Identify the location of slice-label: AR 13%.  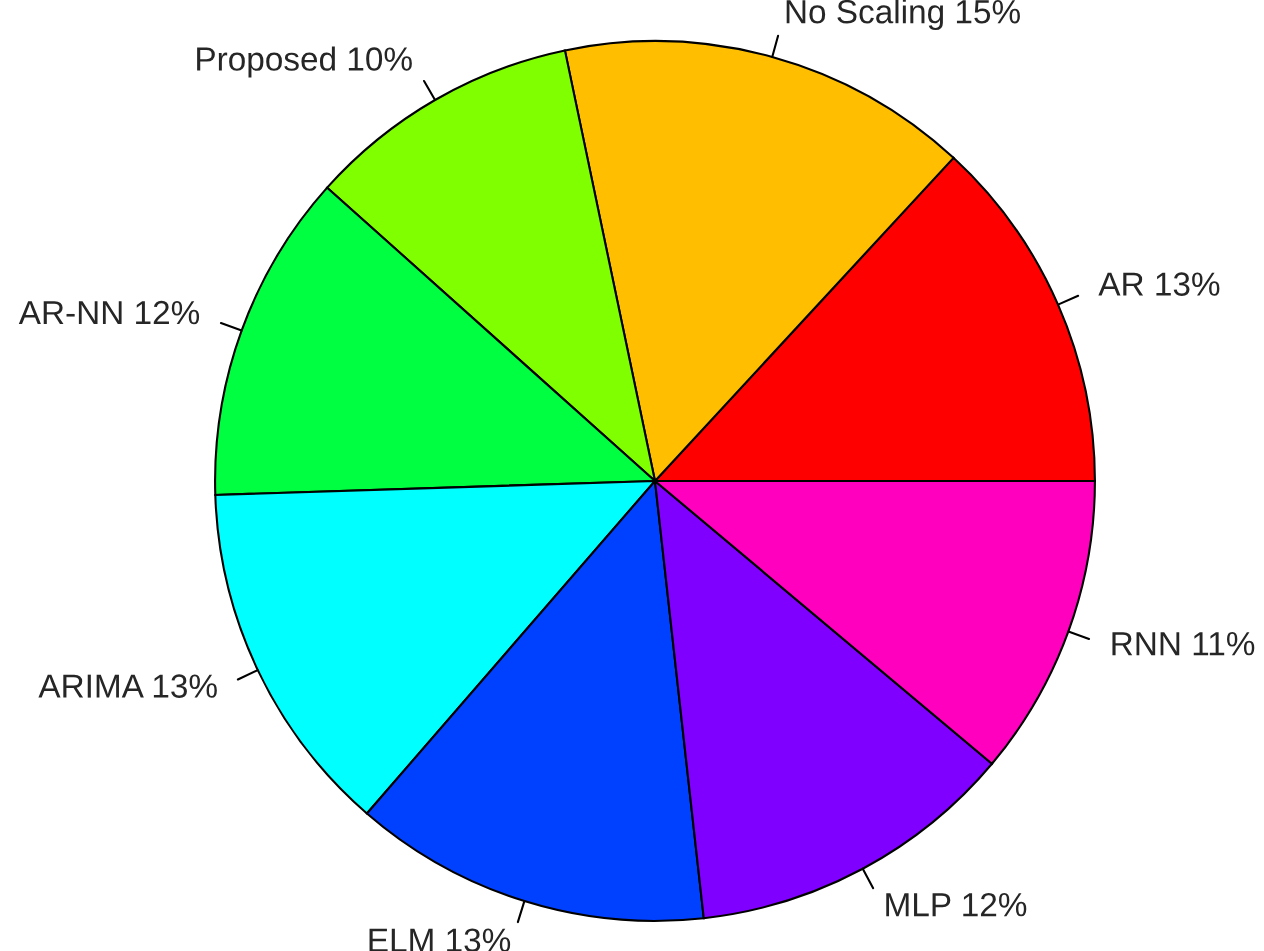
(1159, 284).